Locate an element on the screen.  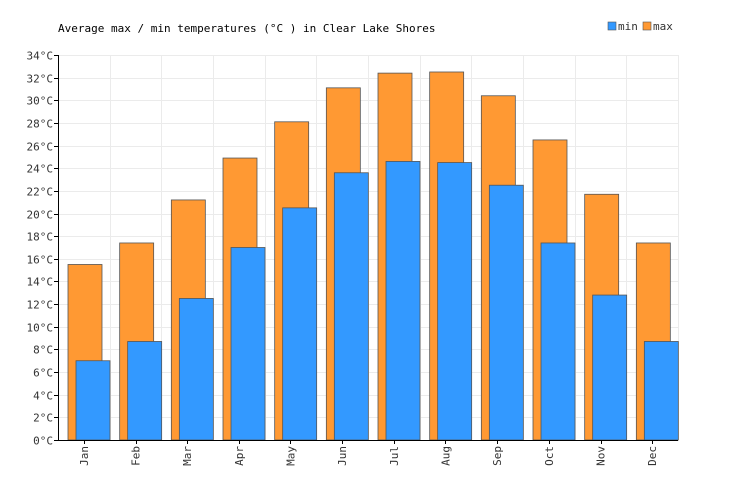
y-tick-label: 34°C is located at coordinates (40, 56).